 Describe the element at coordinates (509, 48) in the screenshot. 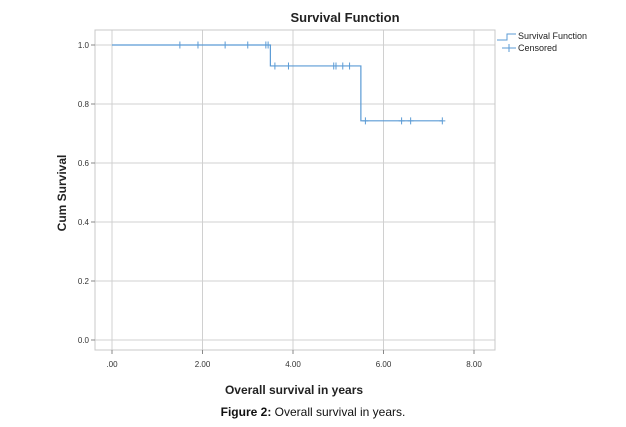

I see `legend-censored-swatch` at that location.